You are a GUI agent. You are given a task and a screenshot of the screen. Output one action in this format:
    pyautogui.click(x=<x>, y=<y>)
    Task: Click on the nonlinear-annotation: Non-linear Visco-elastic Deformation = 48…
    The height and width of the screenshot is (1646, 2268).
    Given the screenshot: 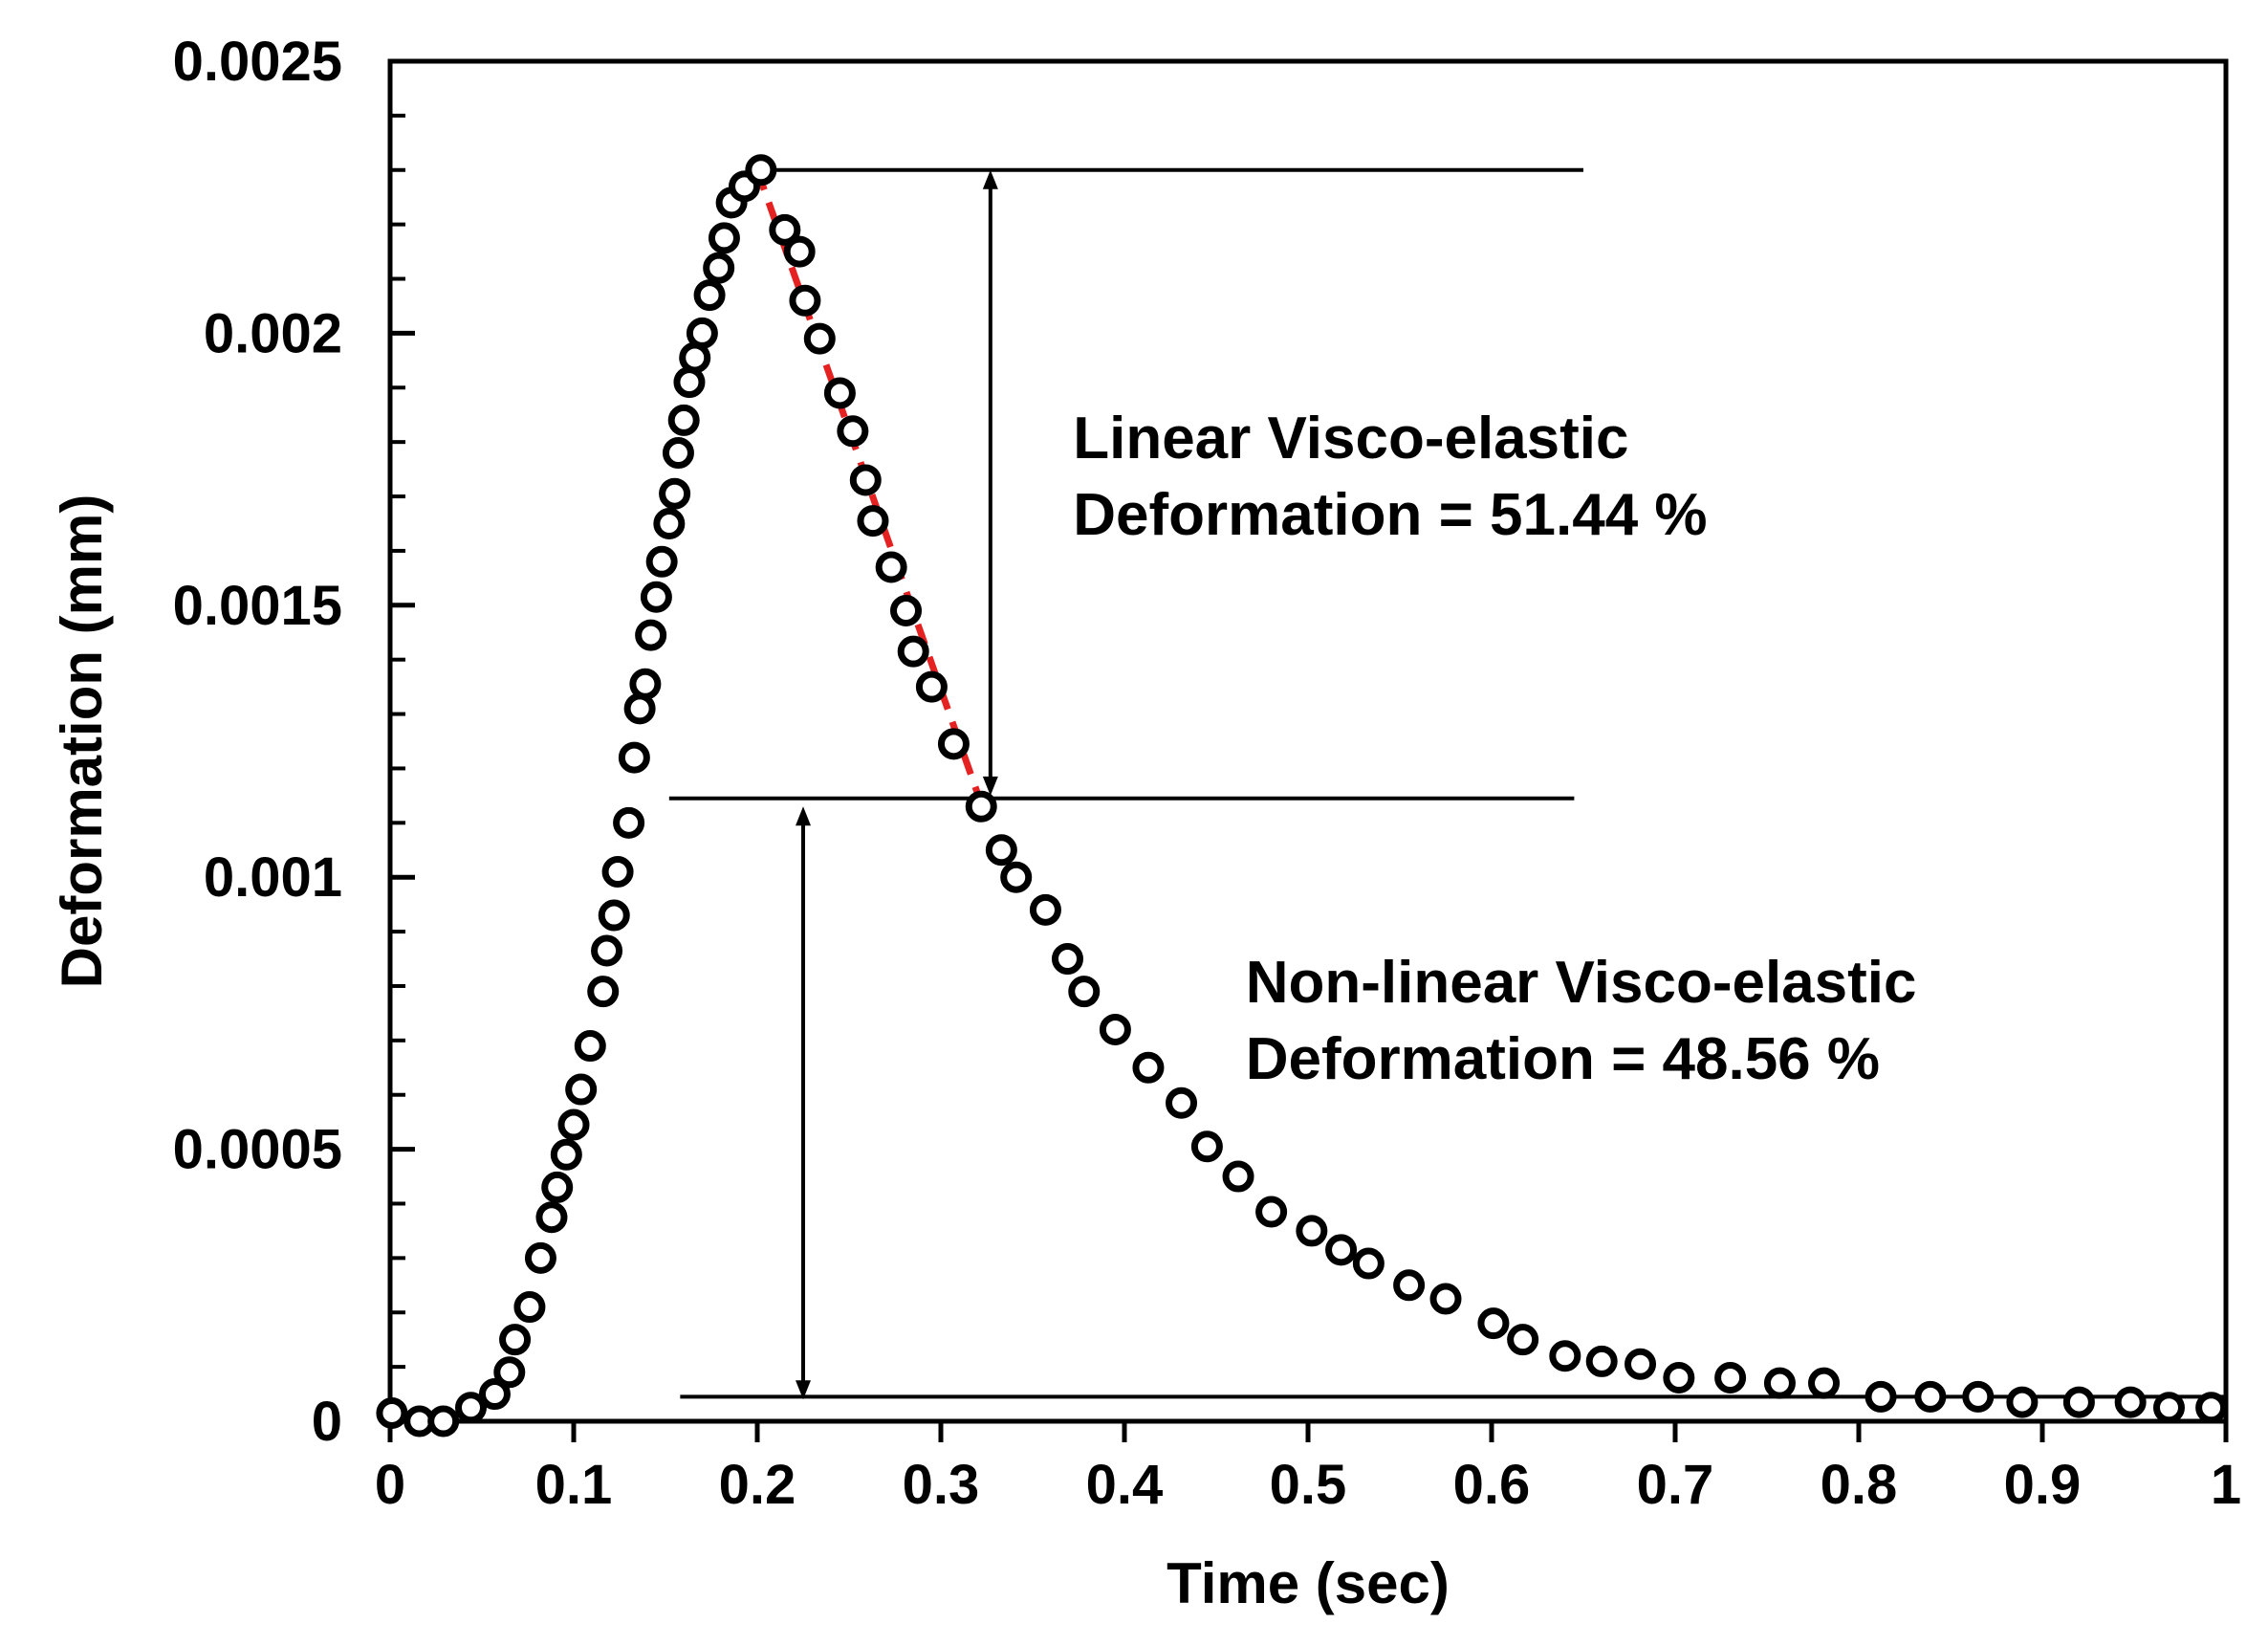 What is the action you would take?
    pyautogui.click(x=1582, y=1021)
    